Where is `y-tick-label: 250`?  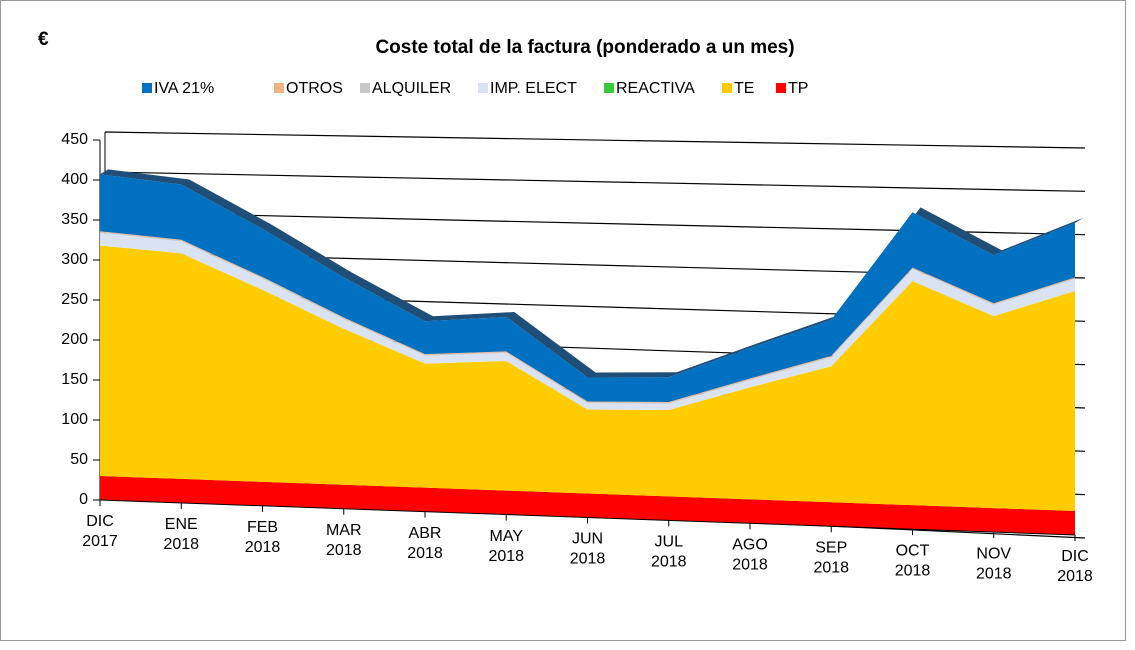 y-tick-label: 250 is located at coordinates (74, 299).